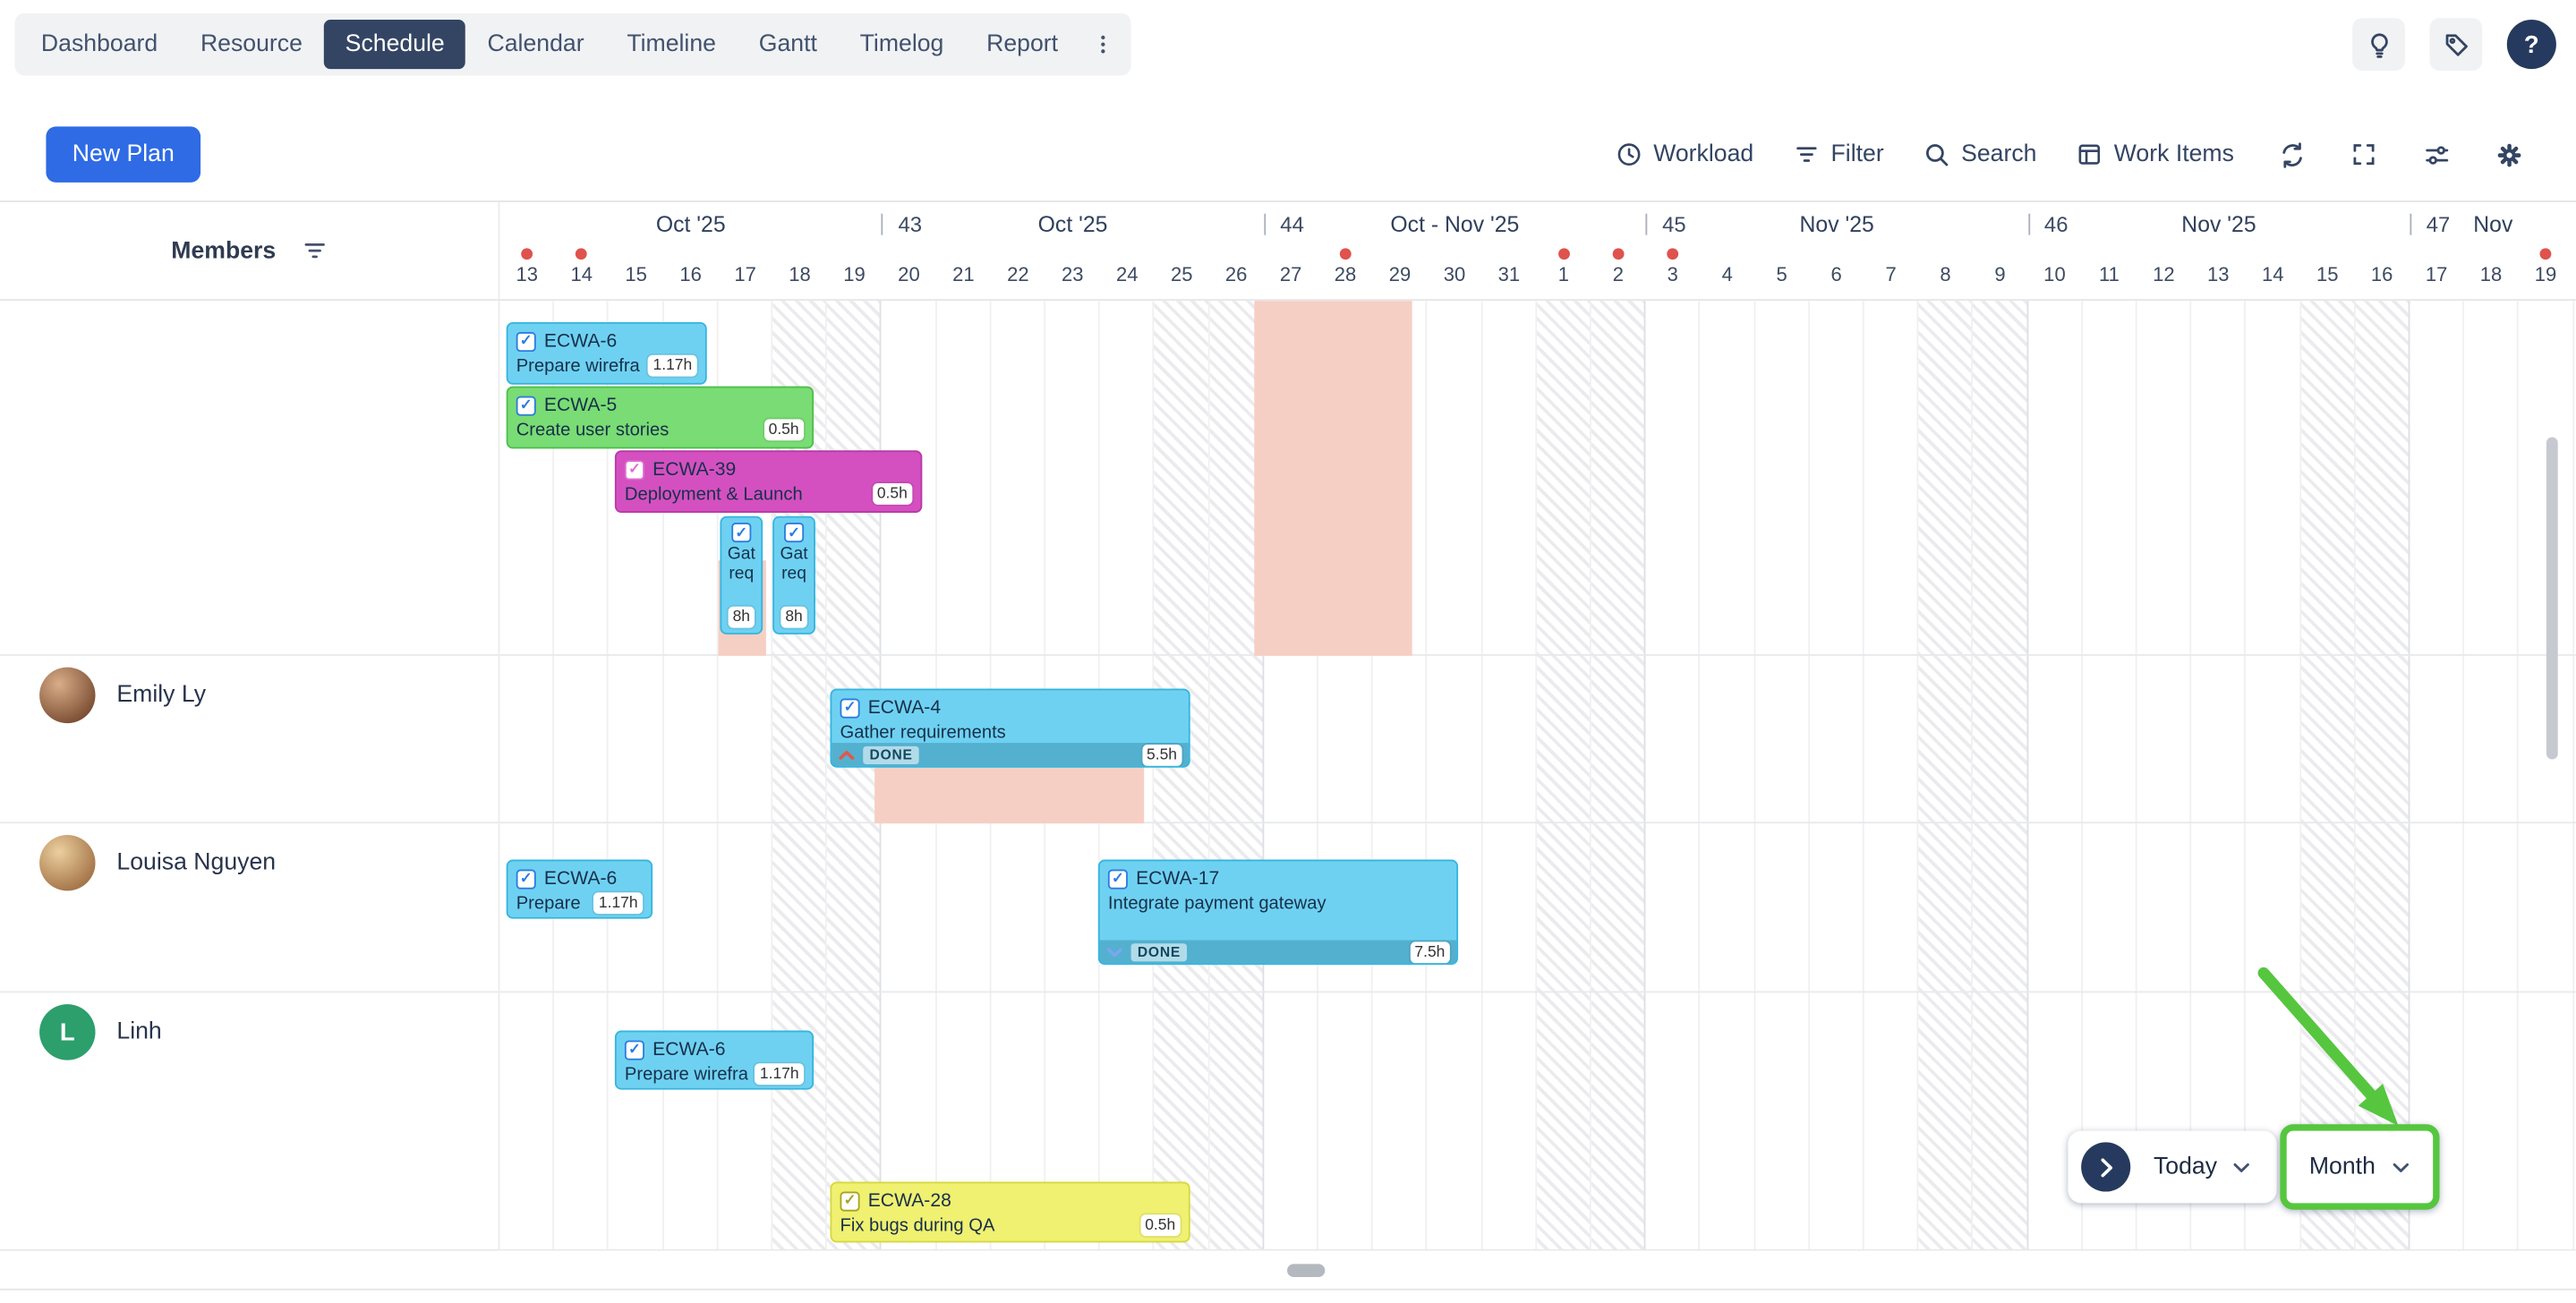 The height and width of the screenshot is (1303, 2576). I want to click on day-number: 15, so click(636, 274).